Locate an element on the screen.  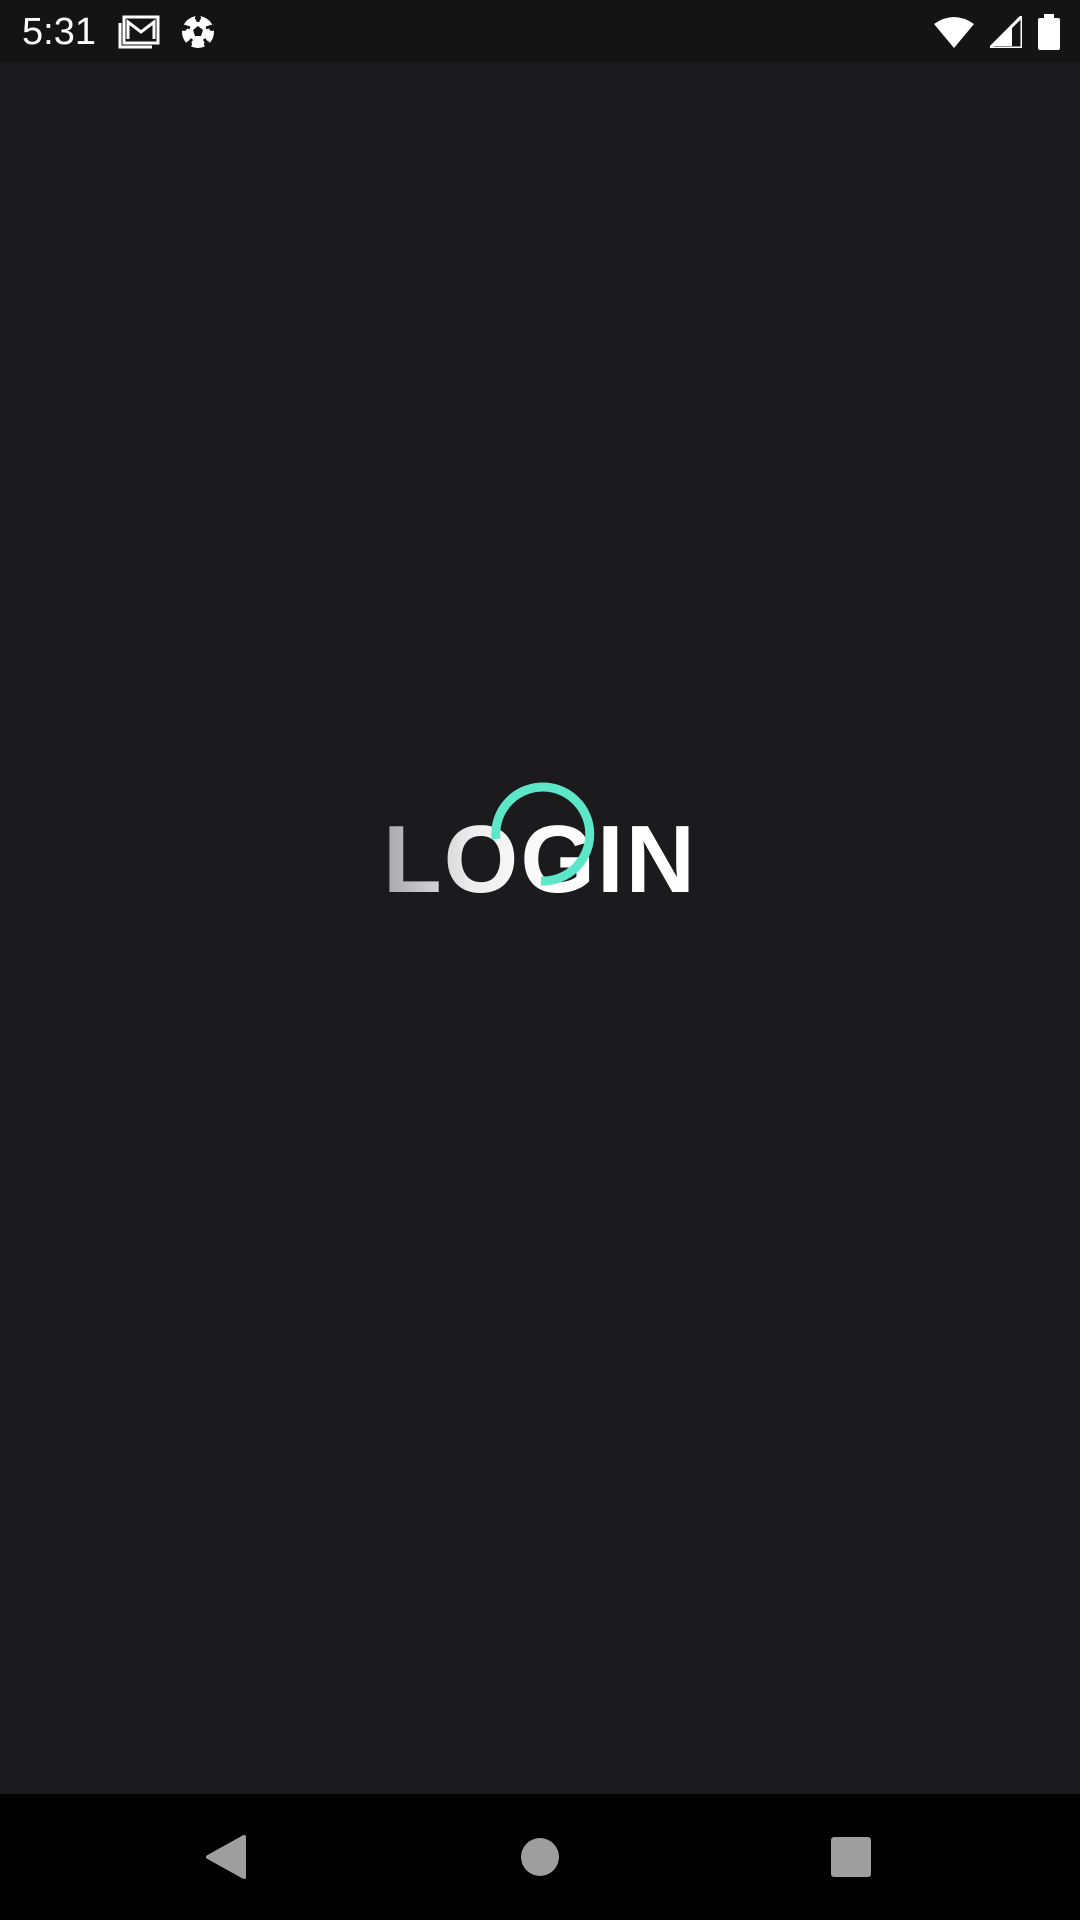
home-icon is located at coordinates (540, 1857).